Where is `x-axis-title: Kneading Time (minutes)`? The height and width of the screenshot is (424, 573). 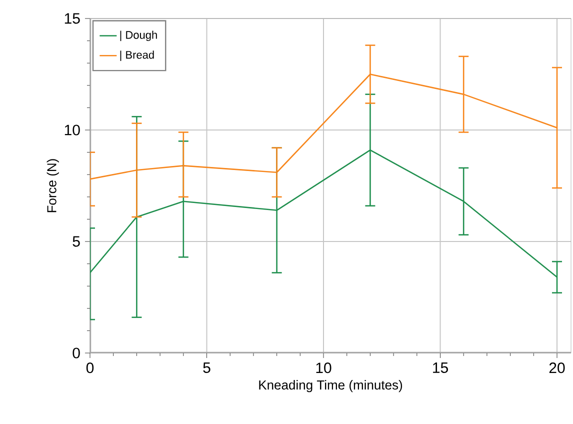 x-axis-title: Kneading Time (minutes) is located at coordinates (330, 386).